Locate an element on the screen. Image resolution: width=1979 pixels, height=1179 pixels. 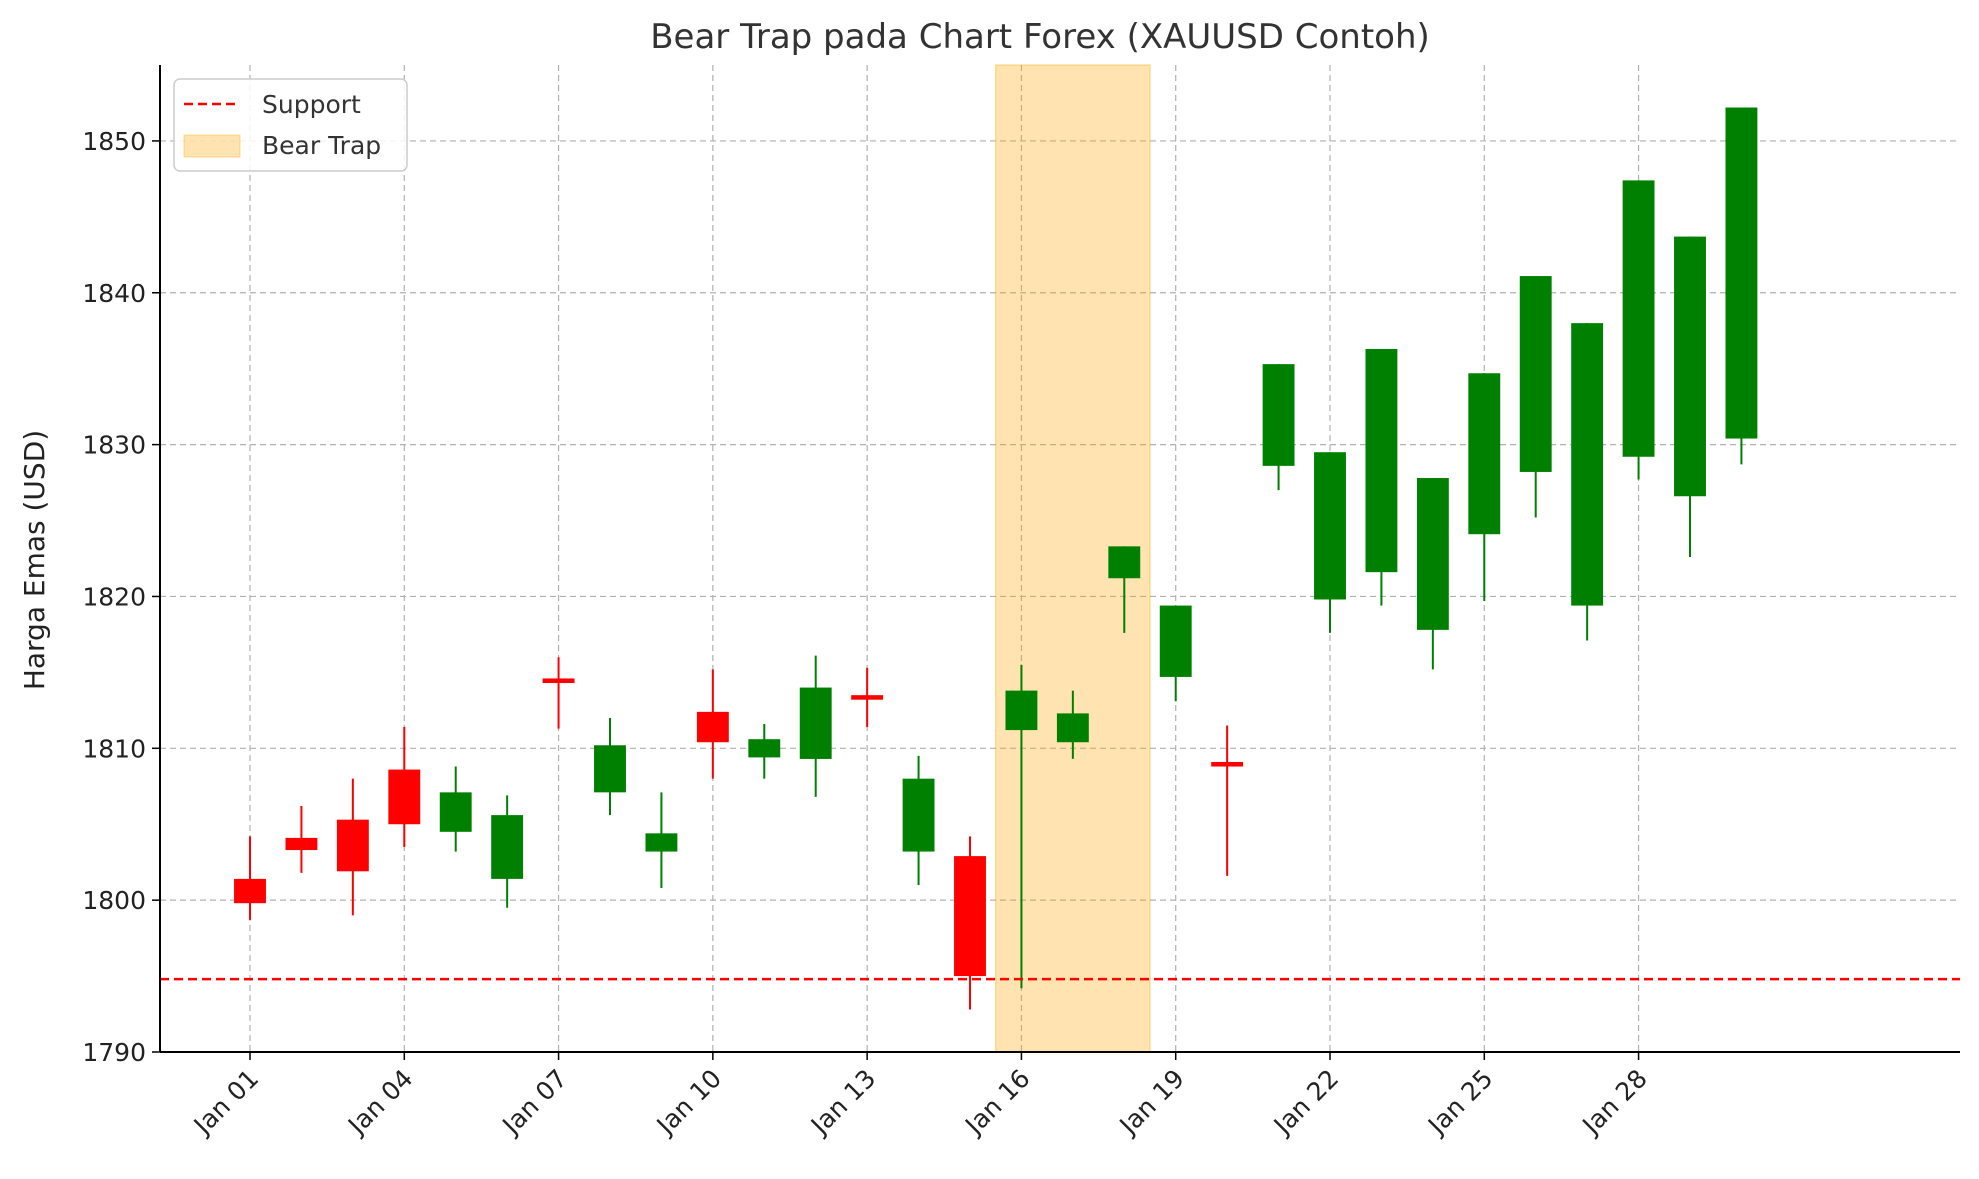
y-axis-label: Harga Emas (USD) is located at coordinates (34, 560).